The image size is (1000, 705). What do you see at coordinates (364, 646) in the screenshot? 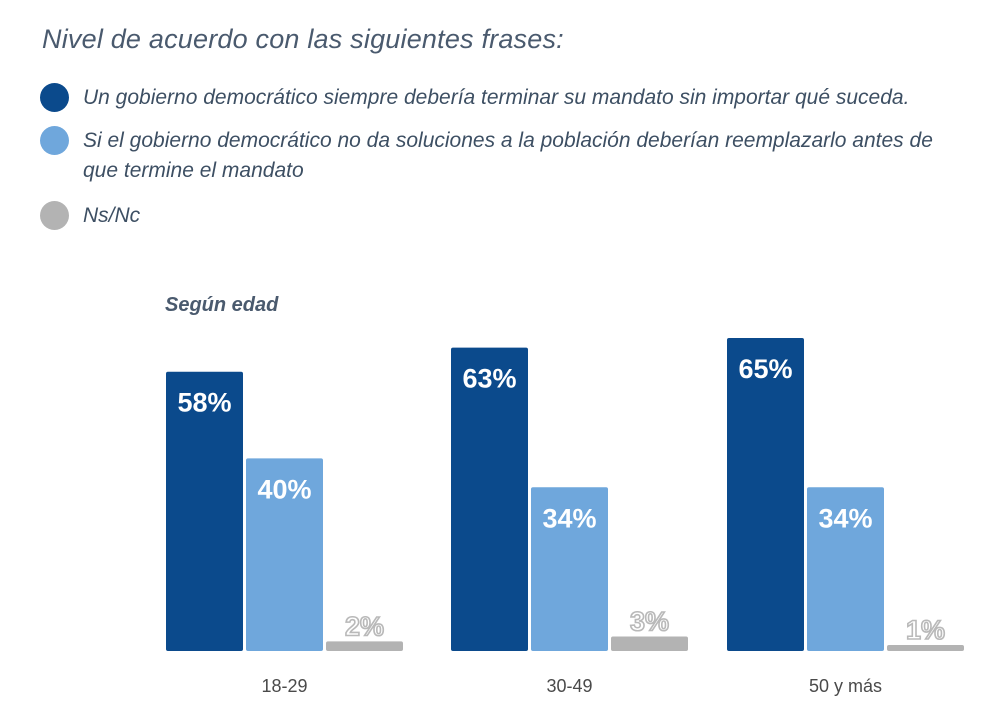
I see `bar-18-29-s2` at bounding box center [364, 646].